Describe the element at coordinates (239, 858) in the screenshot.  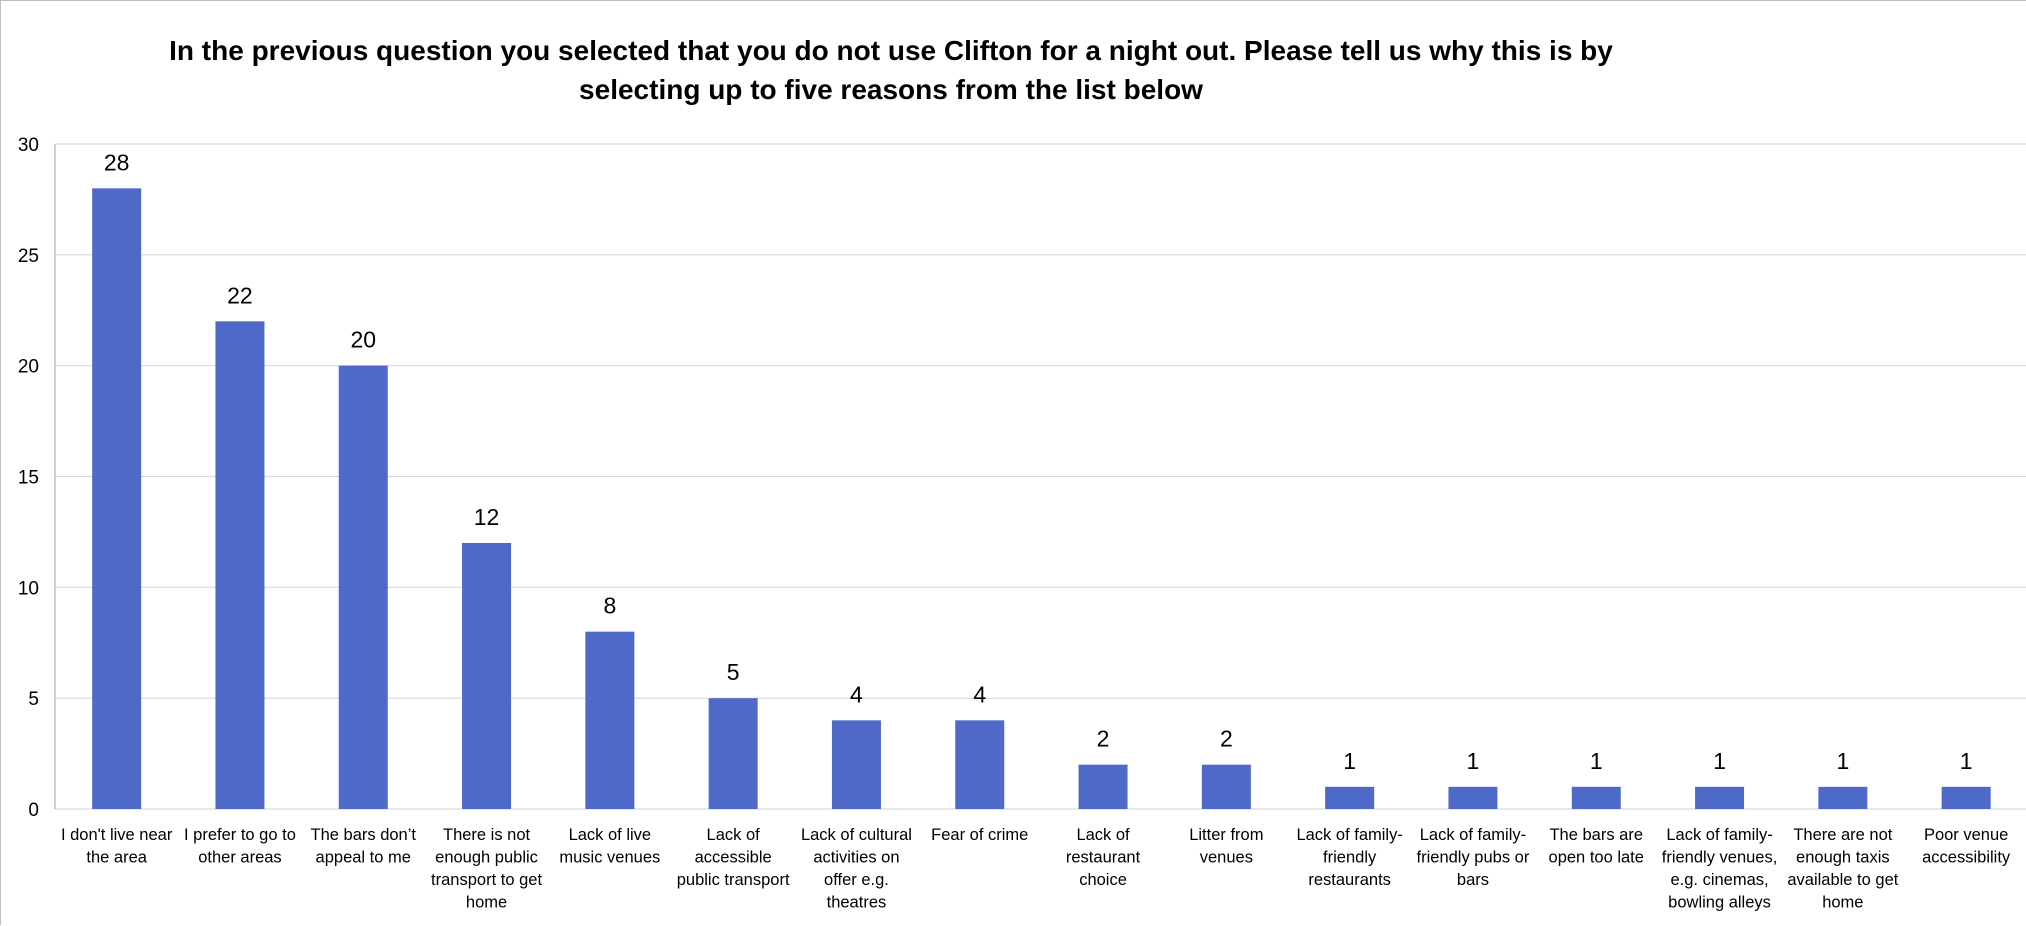
I see `x-tick-label-line: other areas` at that location.